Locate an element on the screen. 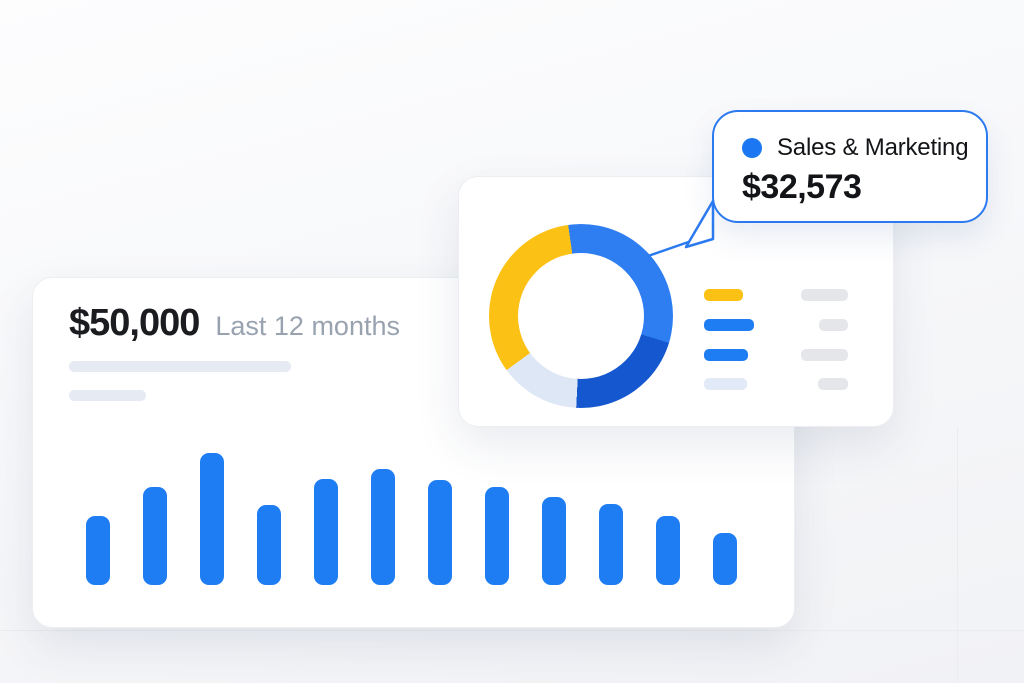 Image resolution: width=1024 pixels, height=683 pixels. tooltip-series-row: Sales & Marketing is located at coordinates (855, 148).